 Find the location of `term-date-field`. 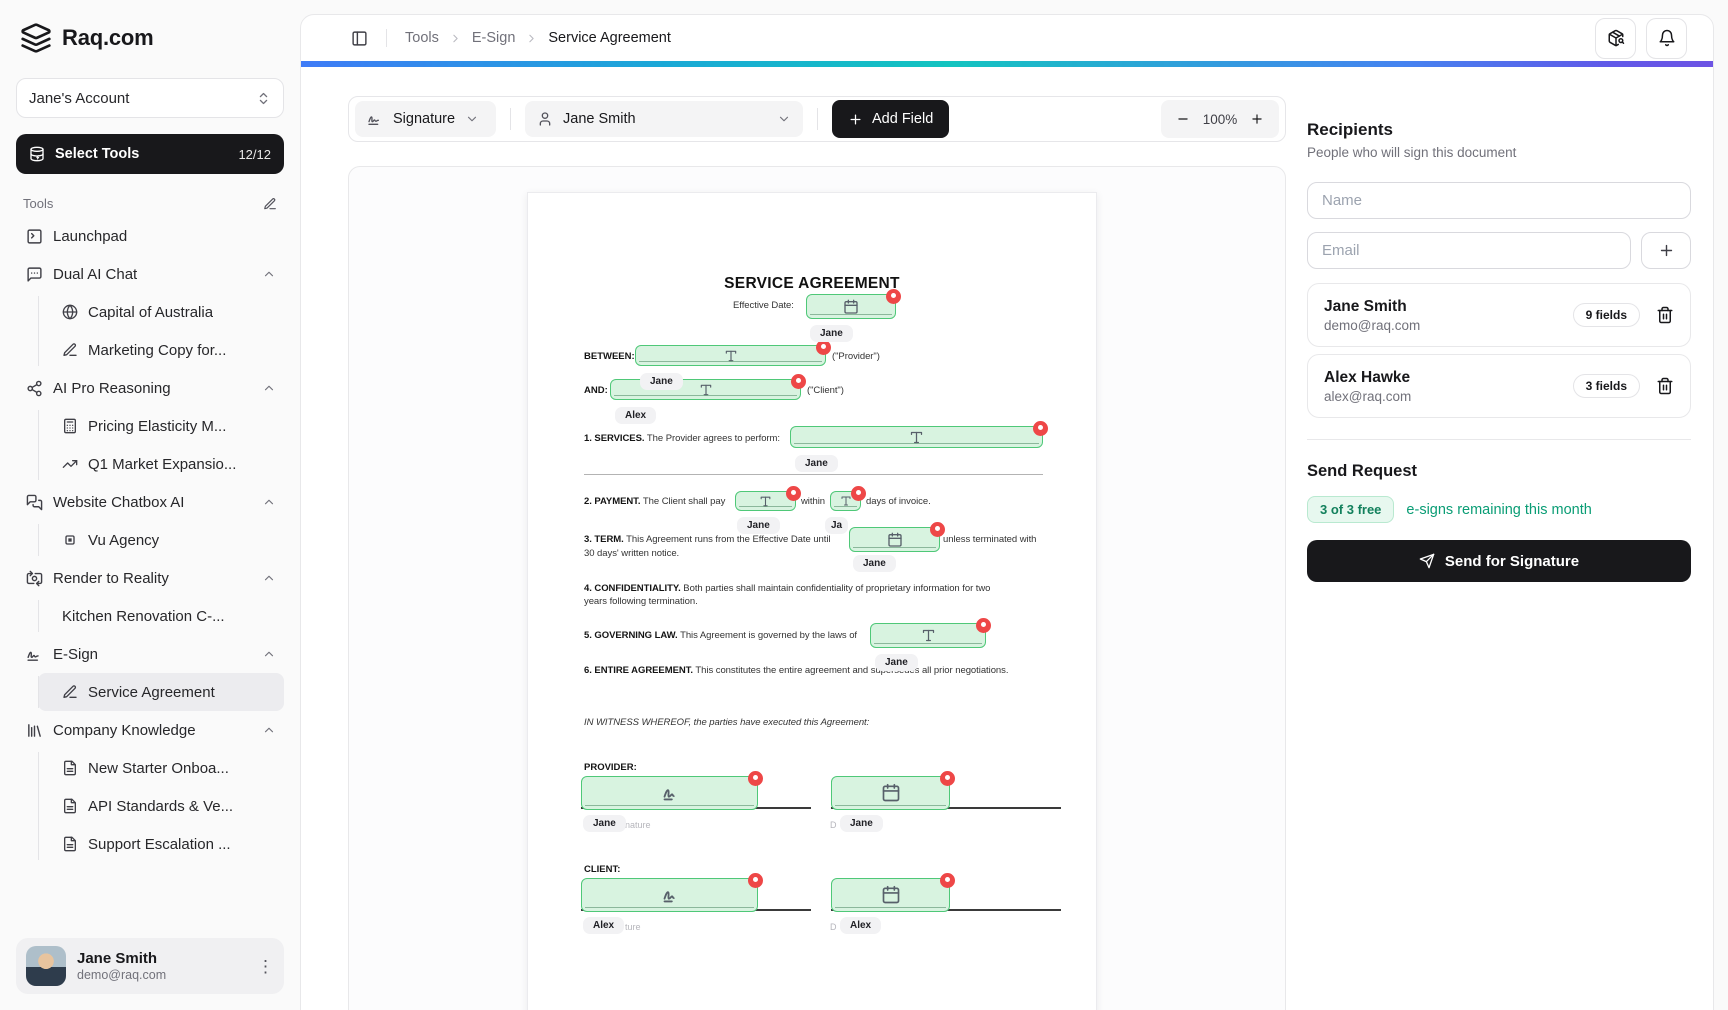

term-date-field is located at coordinates (897, 537).